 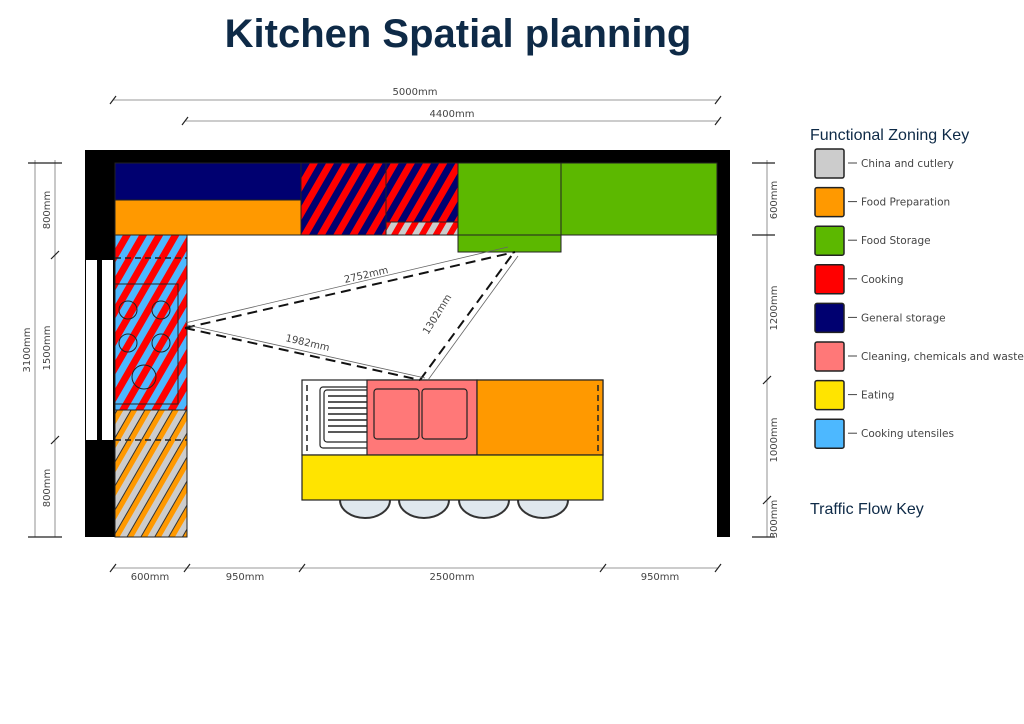 I want to click on key-label: Food Storage, so click(x=896, y=241).